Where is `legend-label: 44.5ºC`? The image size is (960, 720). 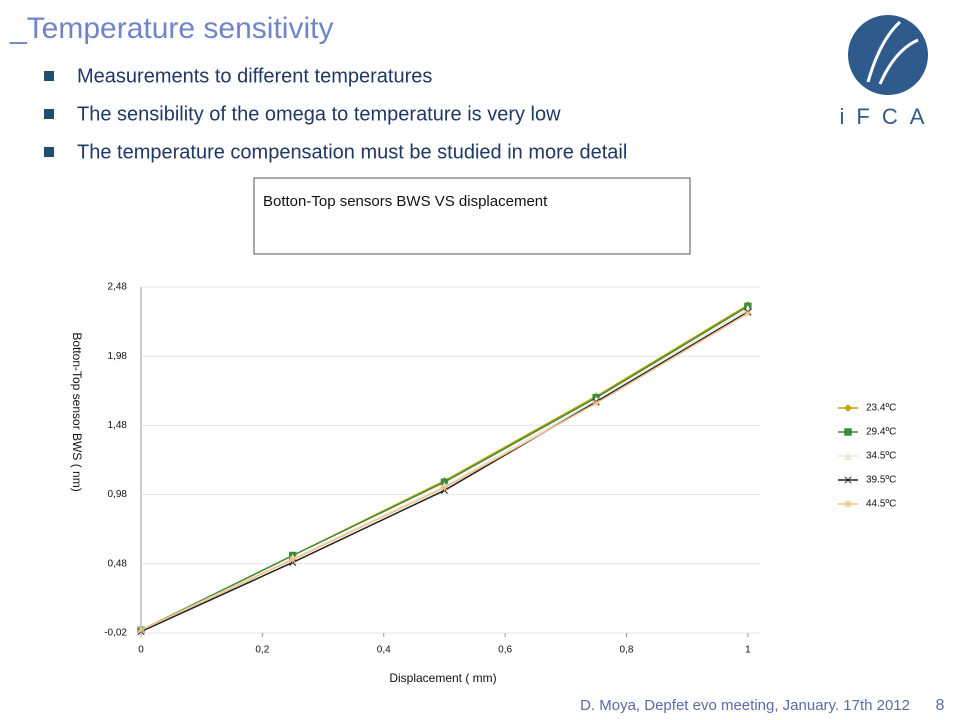
legend-label: 44.5ºC is located at coordinates (881, 504).